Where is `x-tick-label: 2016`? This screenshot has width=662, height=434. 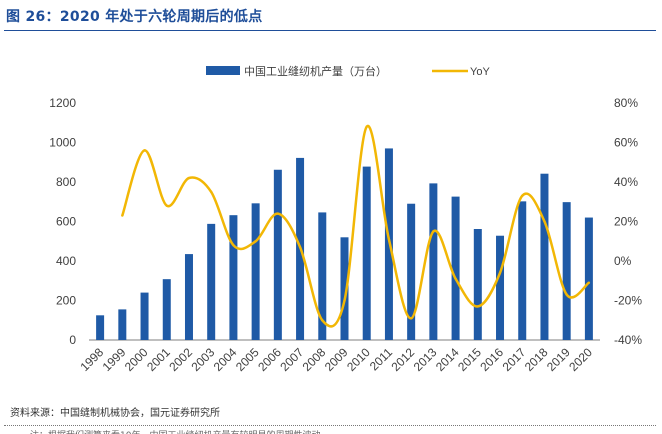
x-tick-label: 2016 is located at coordinates (491, 359).